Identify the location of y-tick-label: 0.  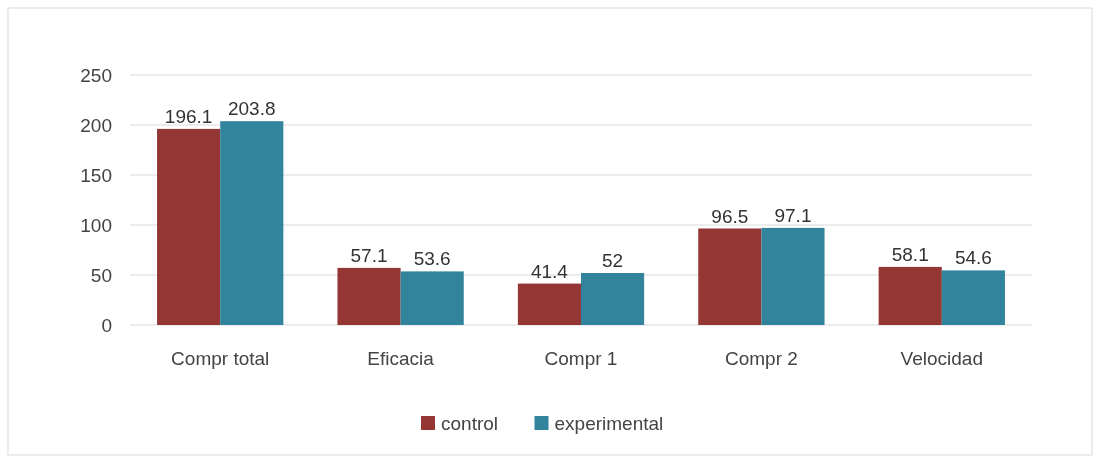
(106, 325).